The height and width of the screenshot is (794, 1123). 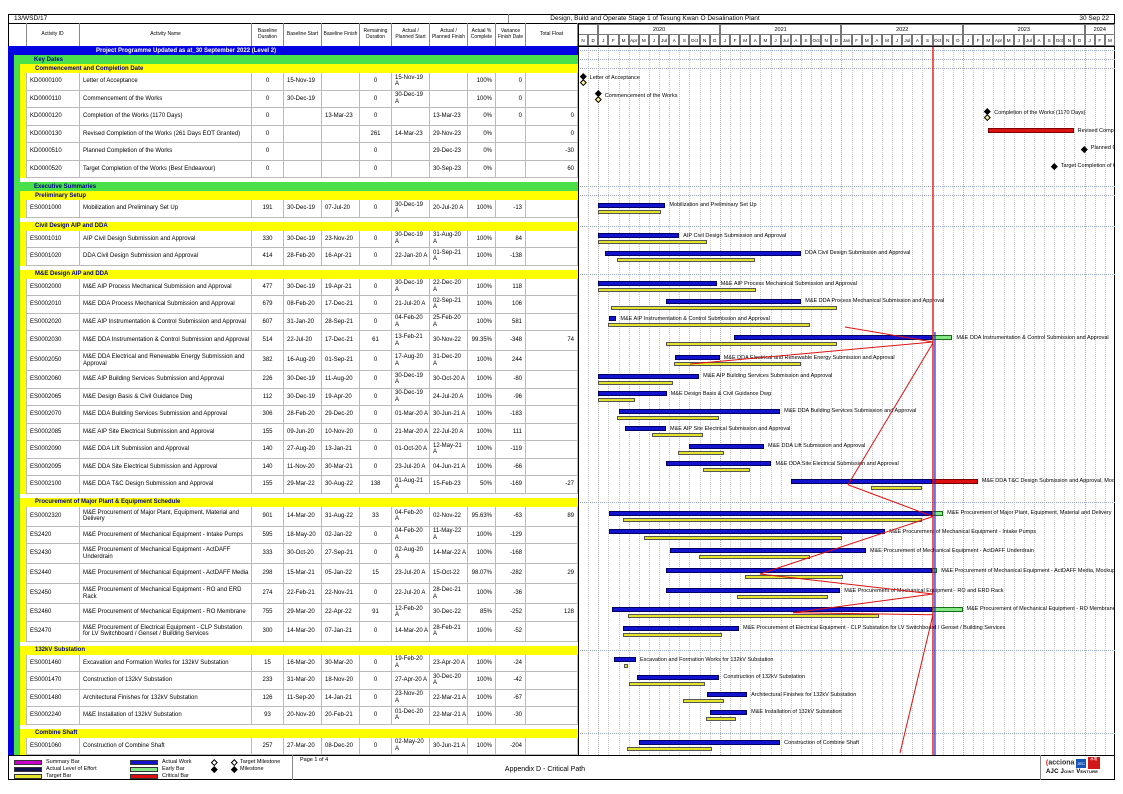 What do you see at coordinates (303, 257) in the screenshot?
I see `table-cell: 28-Feb-20` at bounding box center [303, 257].